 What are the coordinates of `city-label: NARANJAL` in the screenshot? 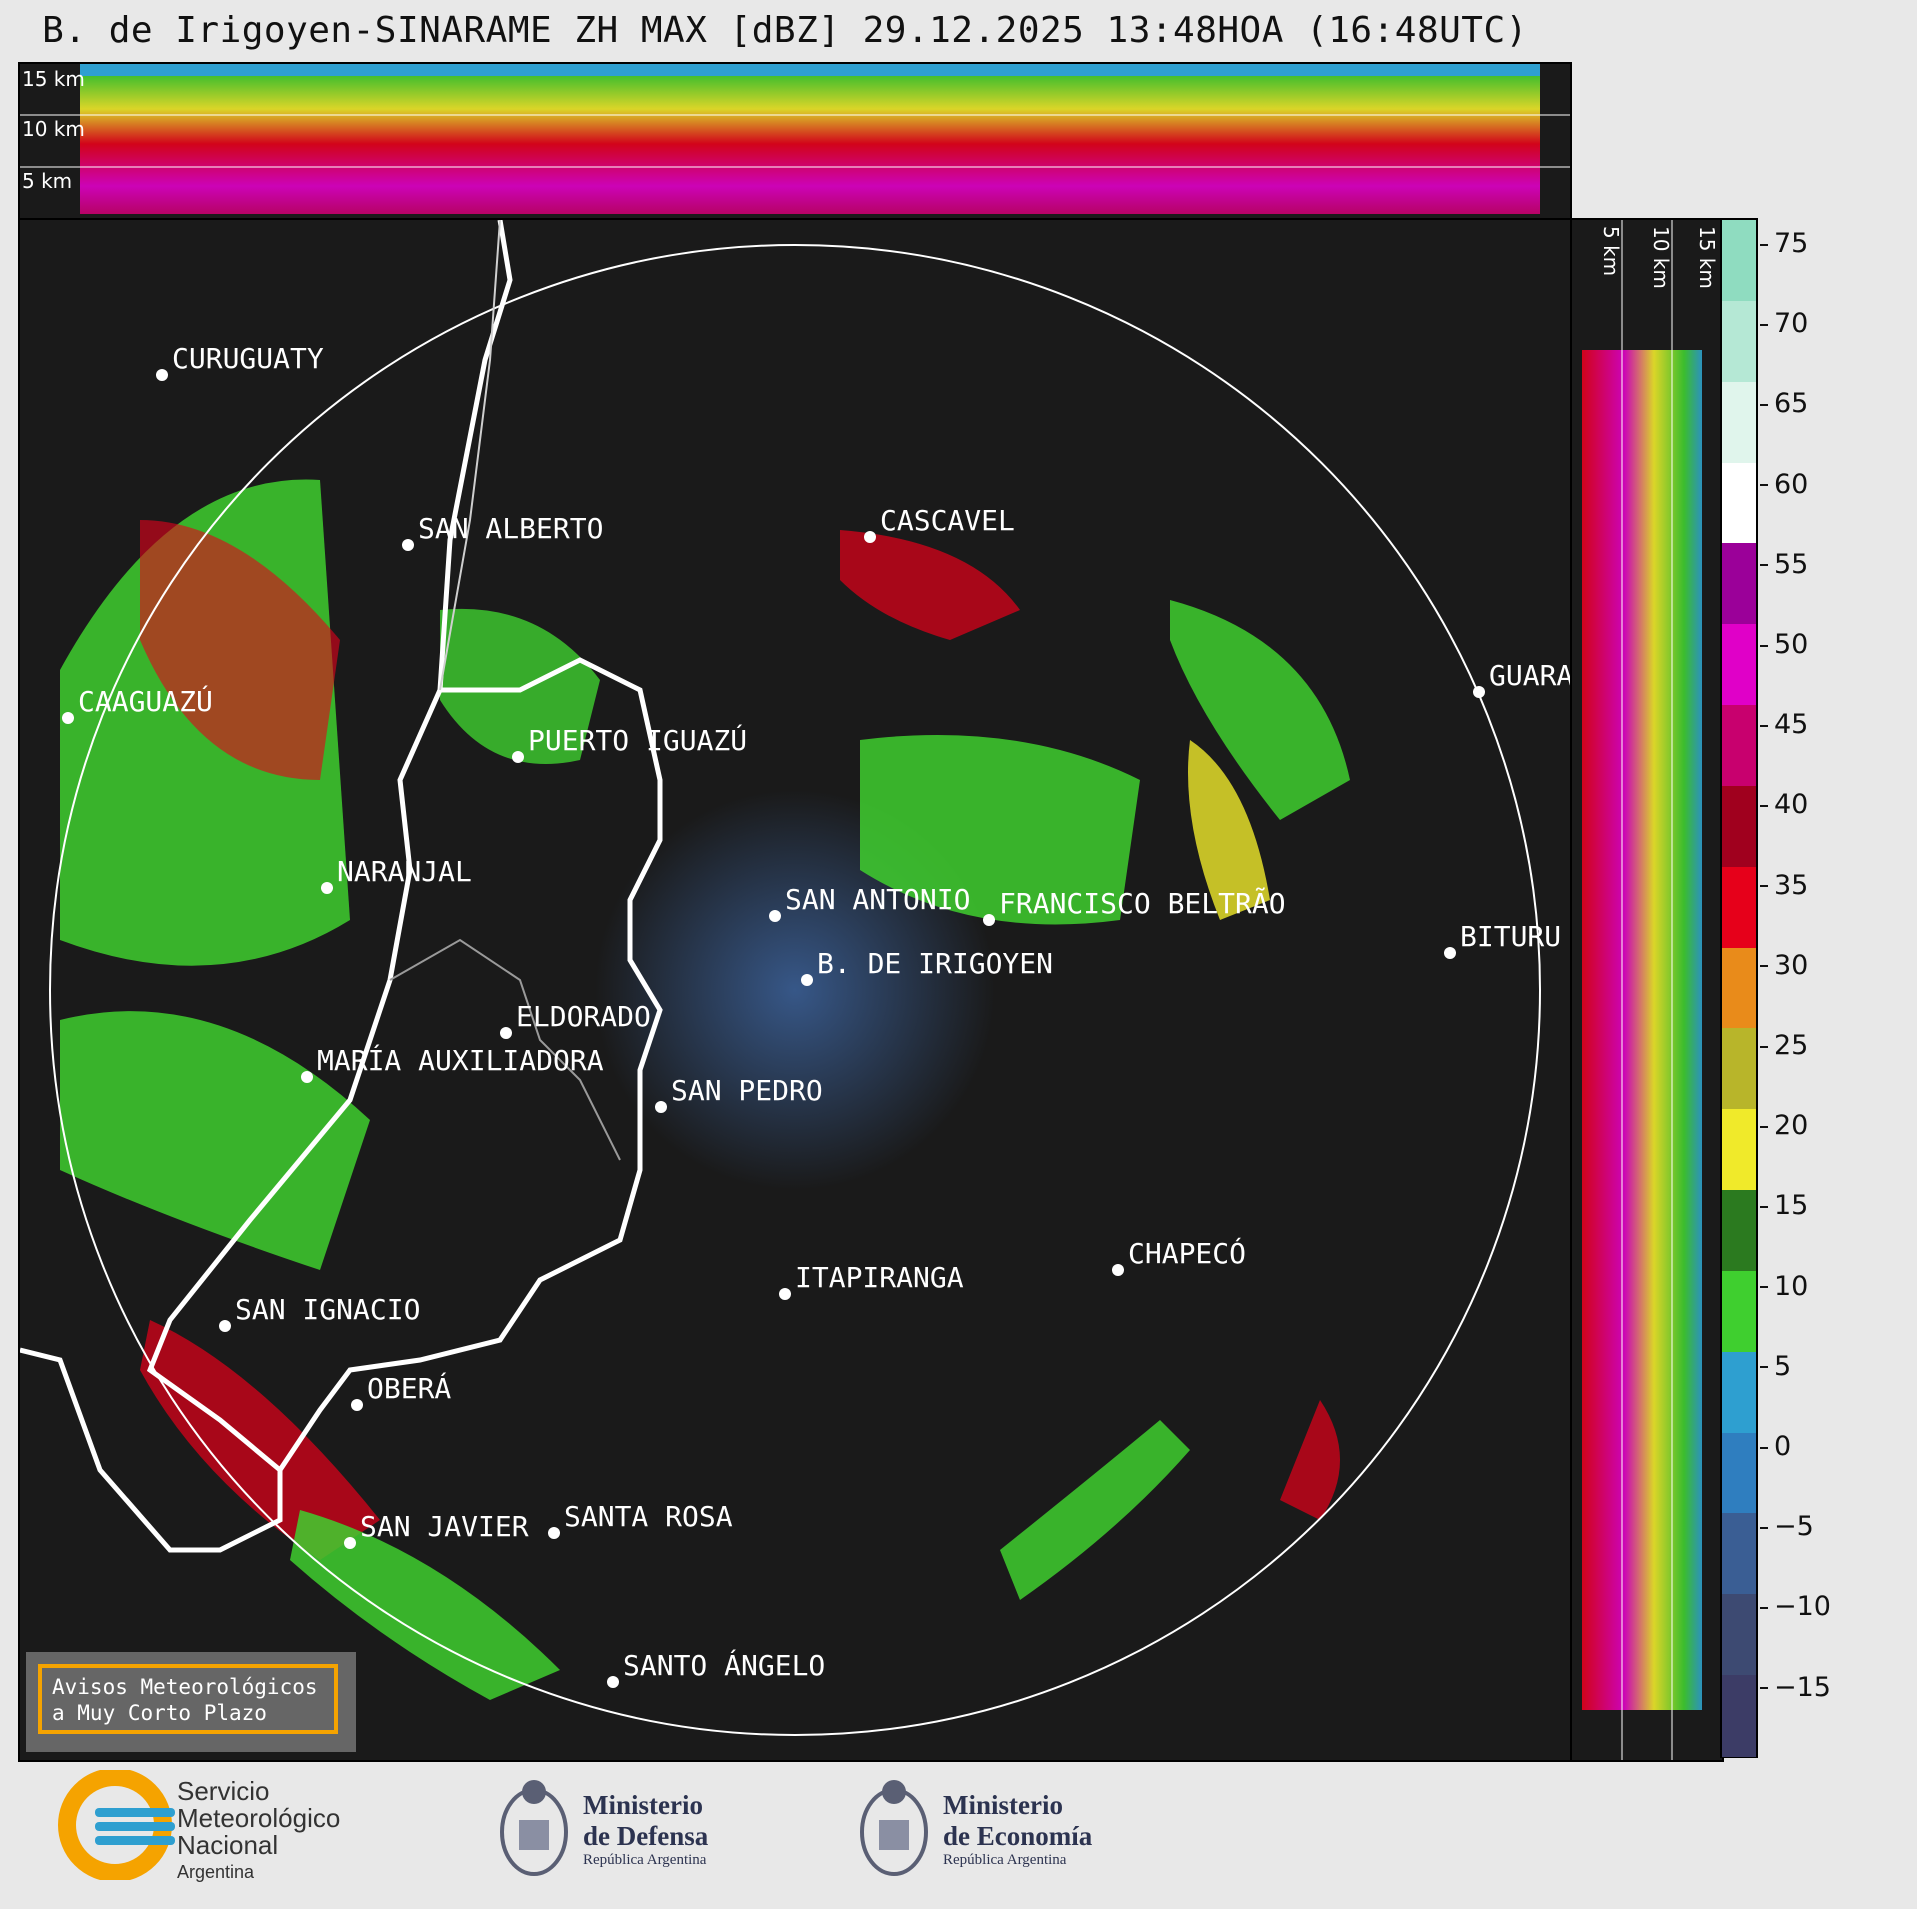 It's located at (404, 871).